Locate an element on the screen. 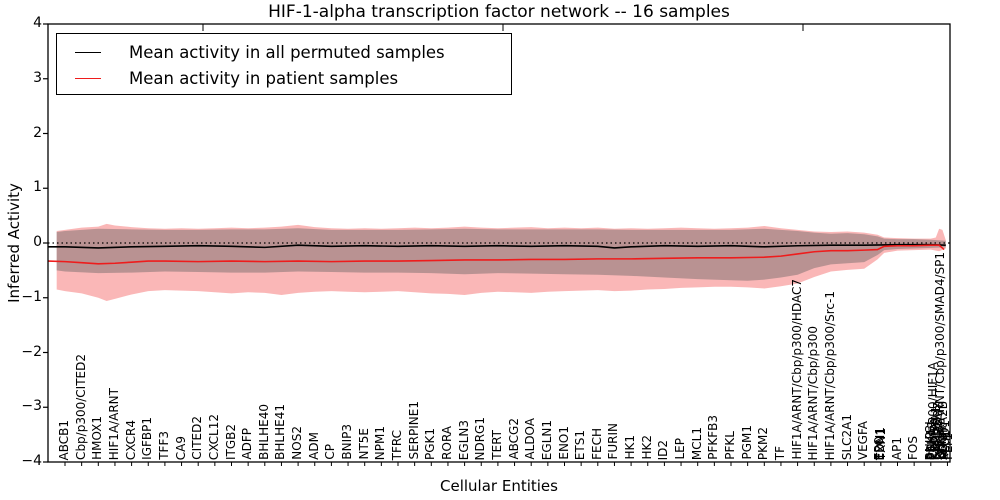 The image size is (1000, 500). x-entity-label: HIF1A/ARNT is located at coordinates (113, 423).